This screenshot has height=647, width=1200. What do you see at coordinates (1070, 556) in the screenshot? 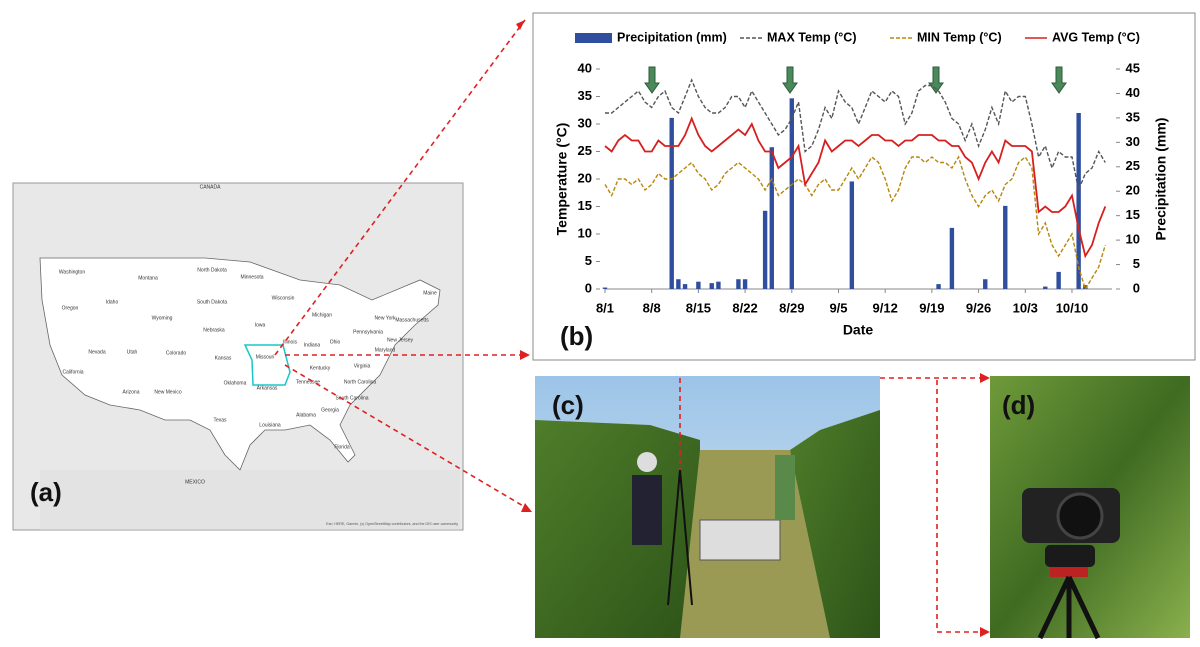
I see `camera-mount` at bounding box center [1070, 556].